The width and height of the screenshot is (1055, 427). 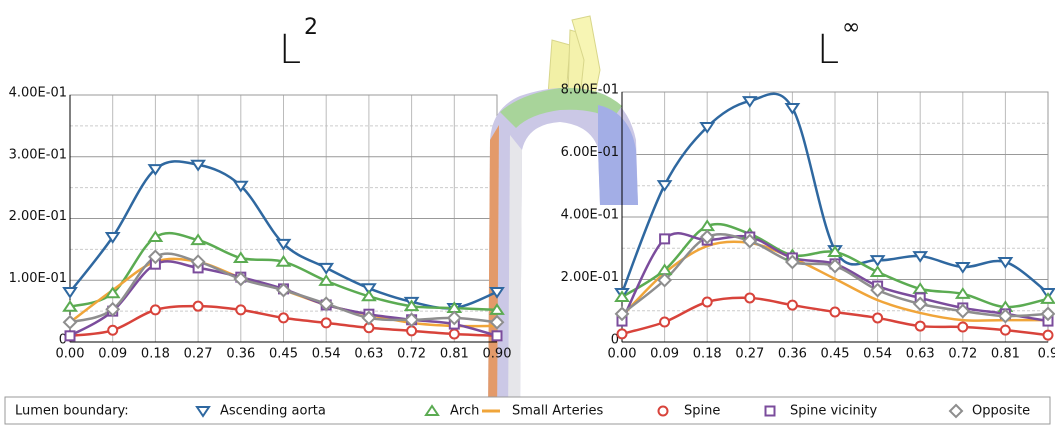 I want to click on x-tick-label: 0.09, so click(x=664, y=354).